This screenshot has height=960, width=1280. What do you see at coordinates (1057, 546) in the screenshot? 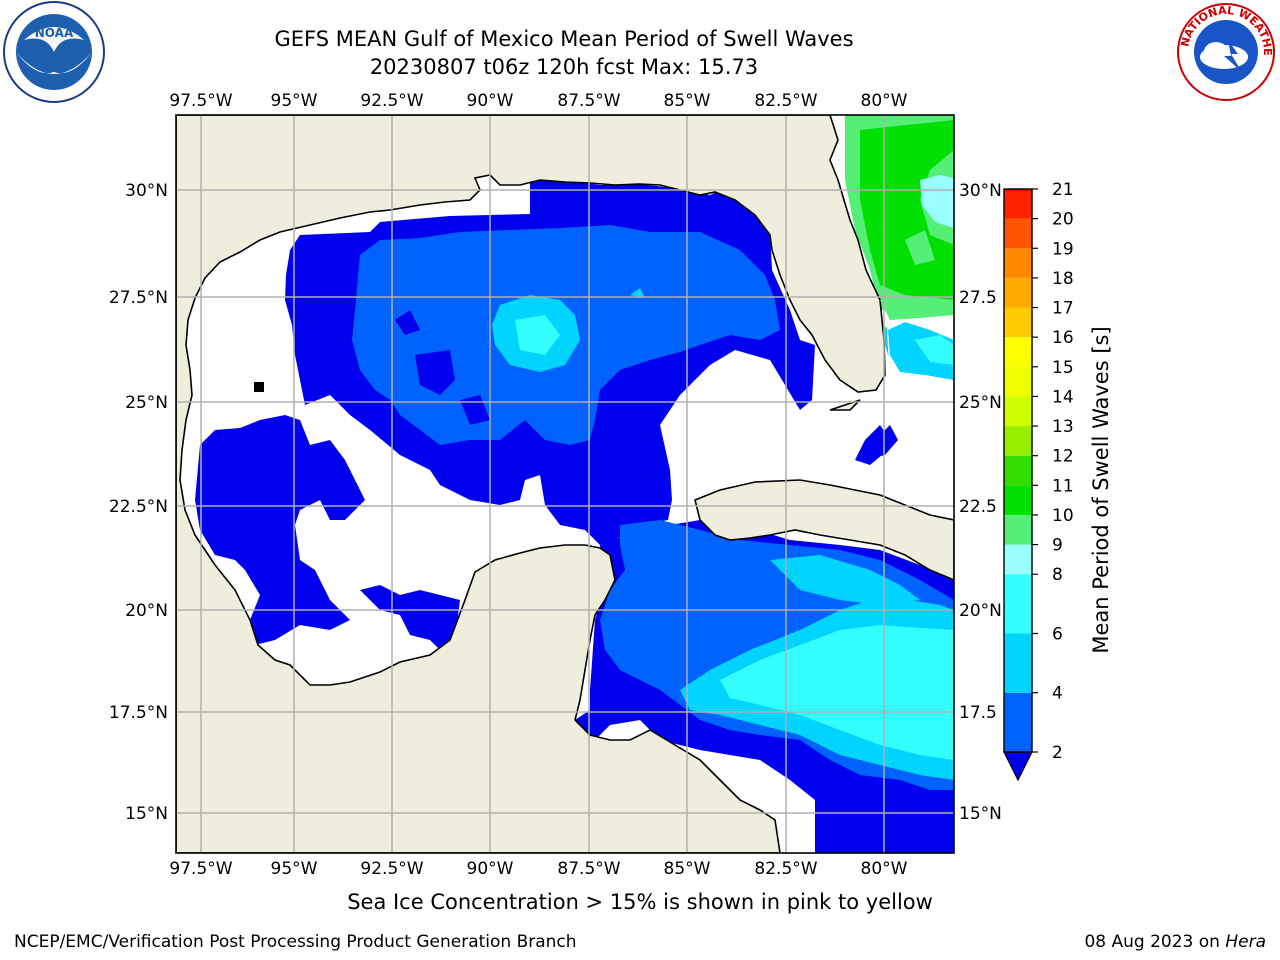
I see `colorbar-tick: 9` at bounding box center [1057, 546].